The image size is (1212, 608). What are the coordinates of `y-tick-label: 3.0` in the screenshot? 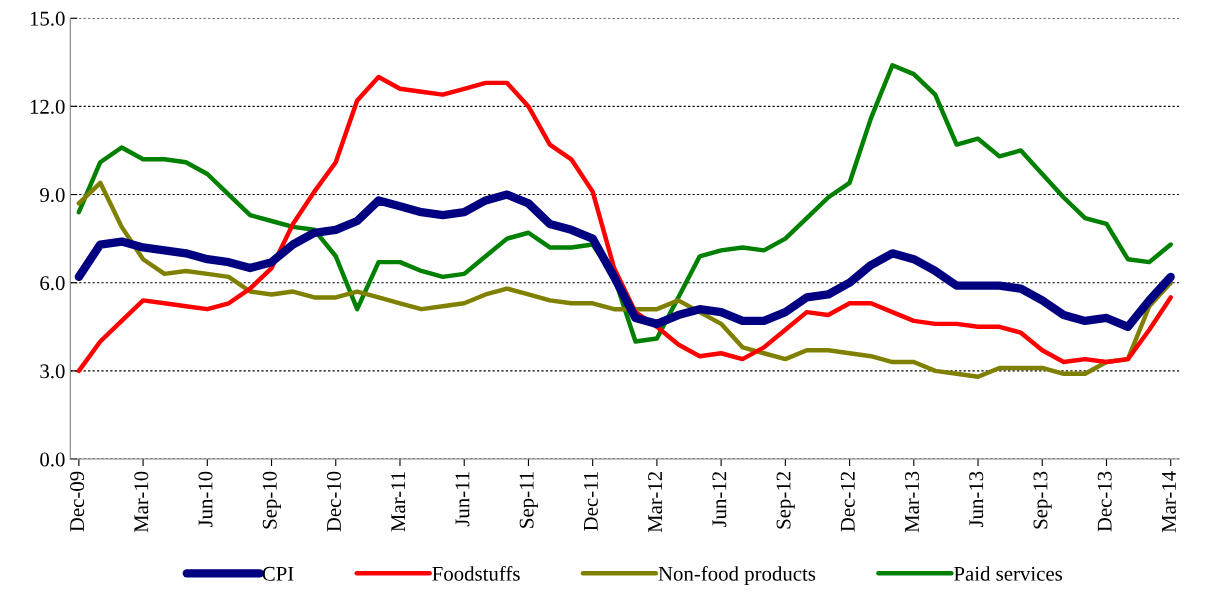 It's located at (52, 371).